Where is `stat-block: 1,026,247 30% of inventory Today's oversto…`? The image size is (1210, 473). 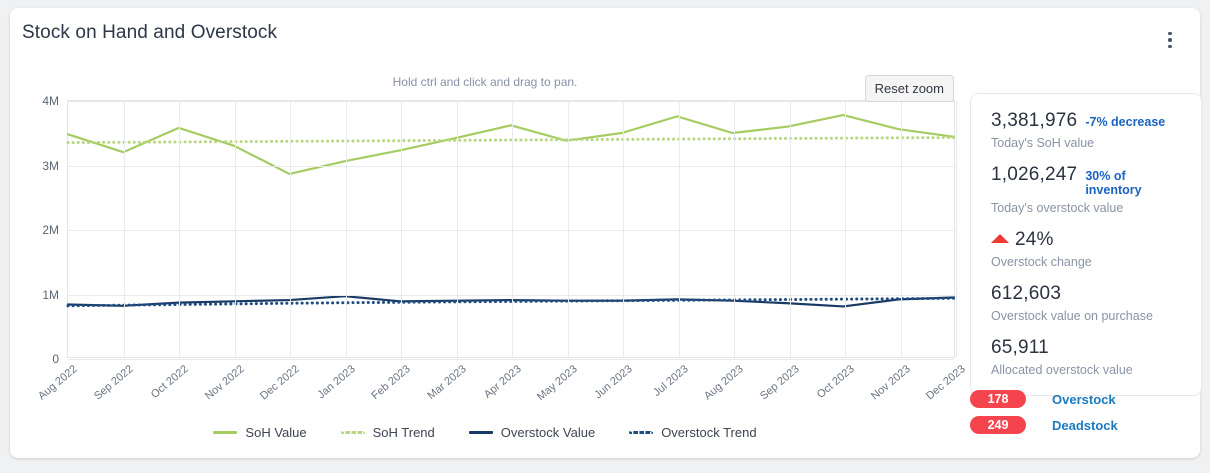 stat-block: 1,026,247 30% of inventory Today's oversto… is located at coordinates (1086, 189).